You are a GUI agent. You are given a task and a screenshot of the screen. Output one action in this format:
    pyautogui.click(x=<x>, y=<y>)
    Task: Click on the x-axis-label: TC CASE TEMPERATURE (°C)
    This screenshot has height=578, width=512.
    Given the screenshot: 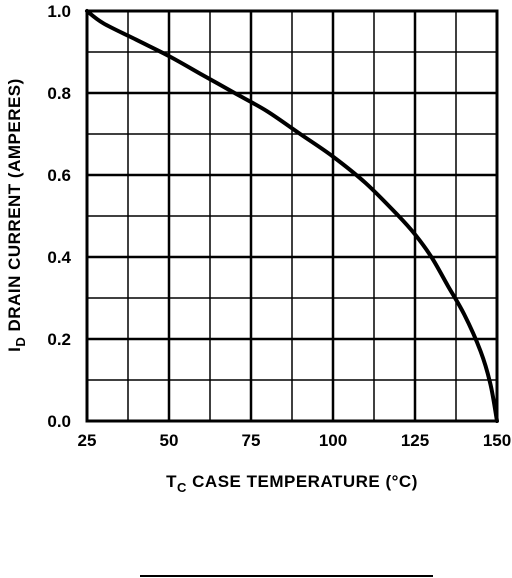 What is the action you would take?
    pyautogui.click(x=292, y=483)
    